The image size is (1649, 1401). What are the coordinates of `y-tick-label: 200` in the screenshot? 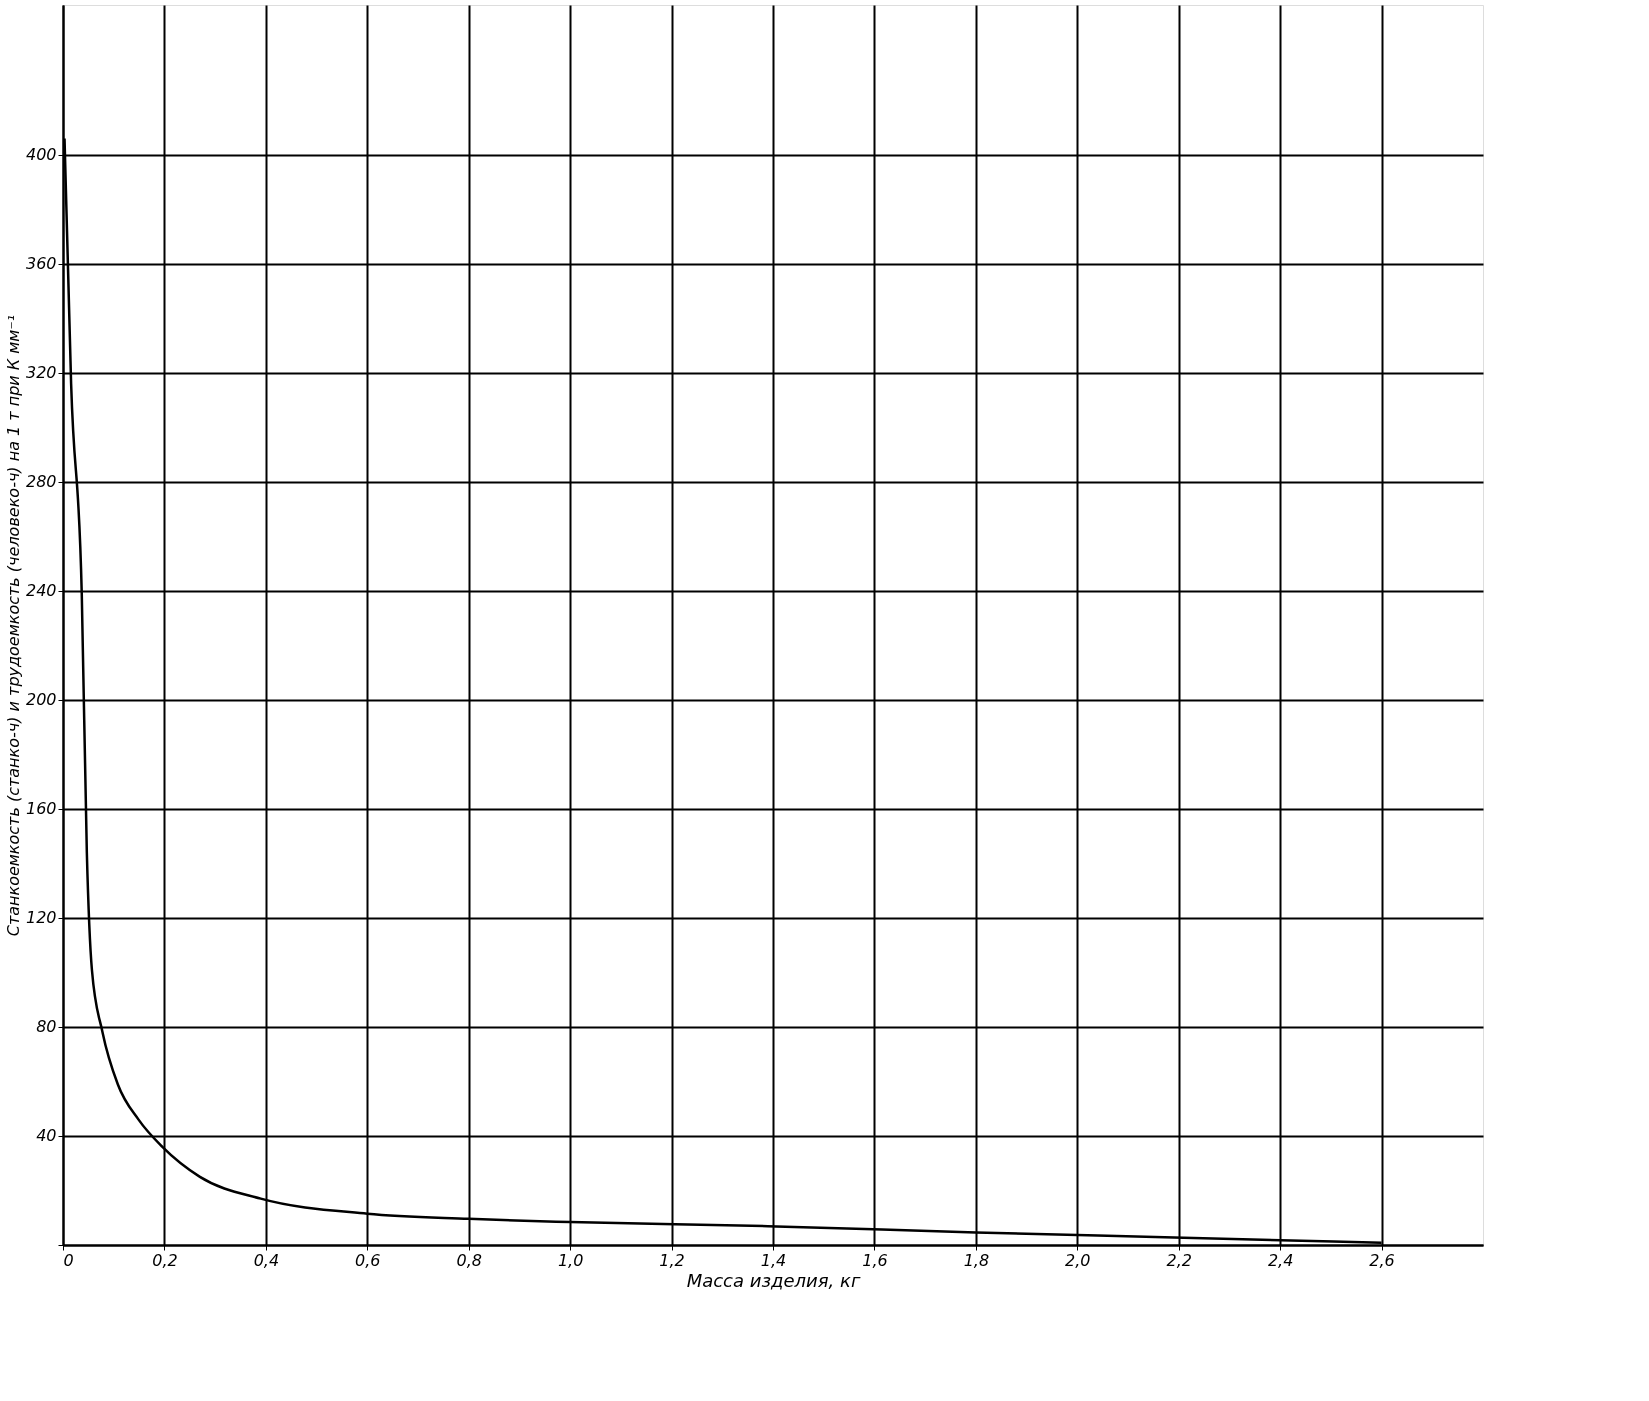 It's located at (41, 700).